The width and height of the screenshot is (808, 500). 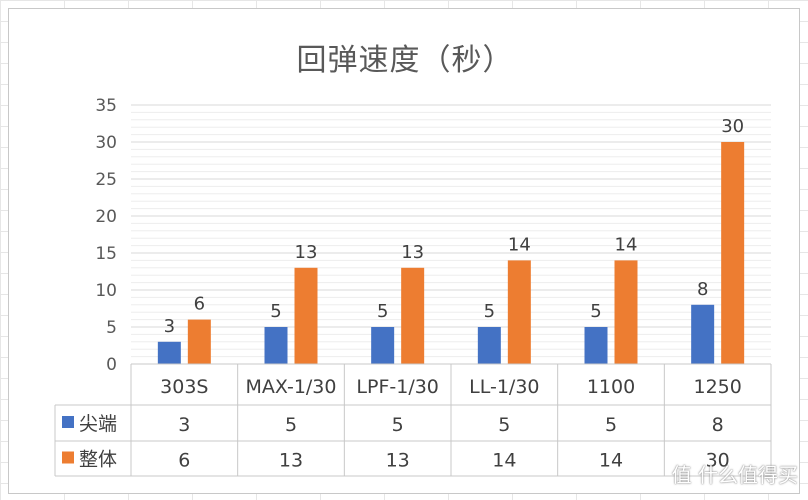 What do you see at coordinates (106, 180) in the screenshot?
I see `y-tick-label: 25` at bounding box center [106, 180].